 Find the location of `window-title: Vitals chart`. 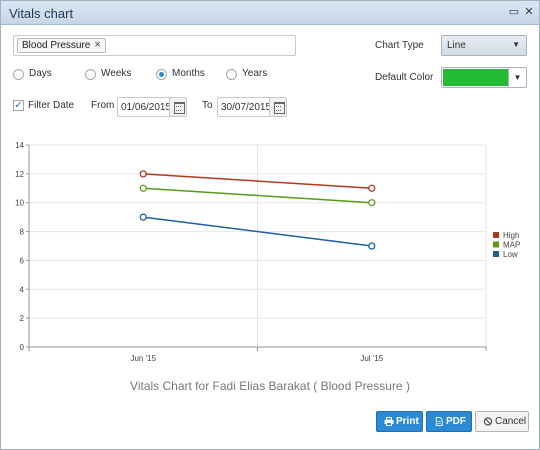

window-title: Vitals chart is located at coordinates (41, 13).